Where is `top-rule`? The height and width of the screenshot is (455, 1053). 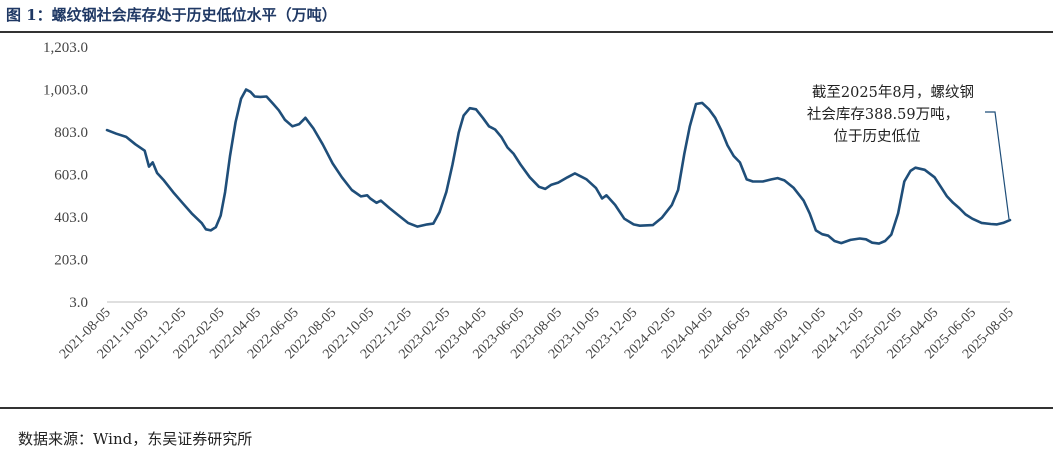
top-rule is located at coordinates (526, 32).